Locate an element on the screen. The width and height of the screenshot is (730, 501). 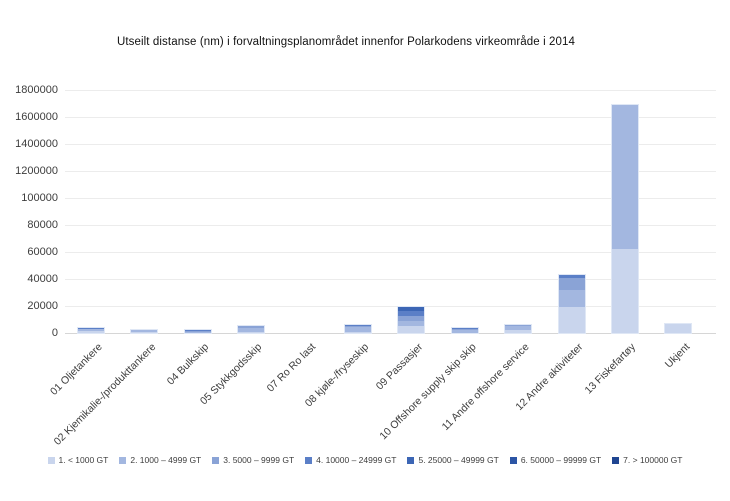
legend-label: 7. > 100000 GT is located at coordinates (653, 460).